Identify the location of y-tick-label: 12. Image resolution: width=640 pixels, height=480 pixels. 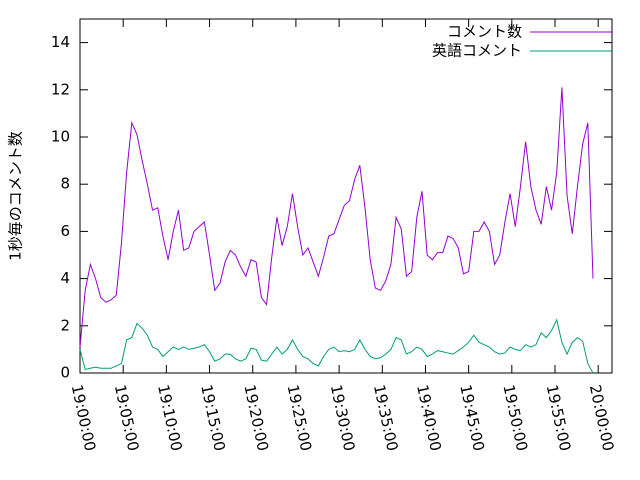
(60, 89).